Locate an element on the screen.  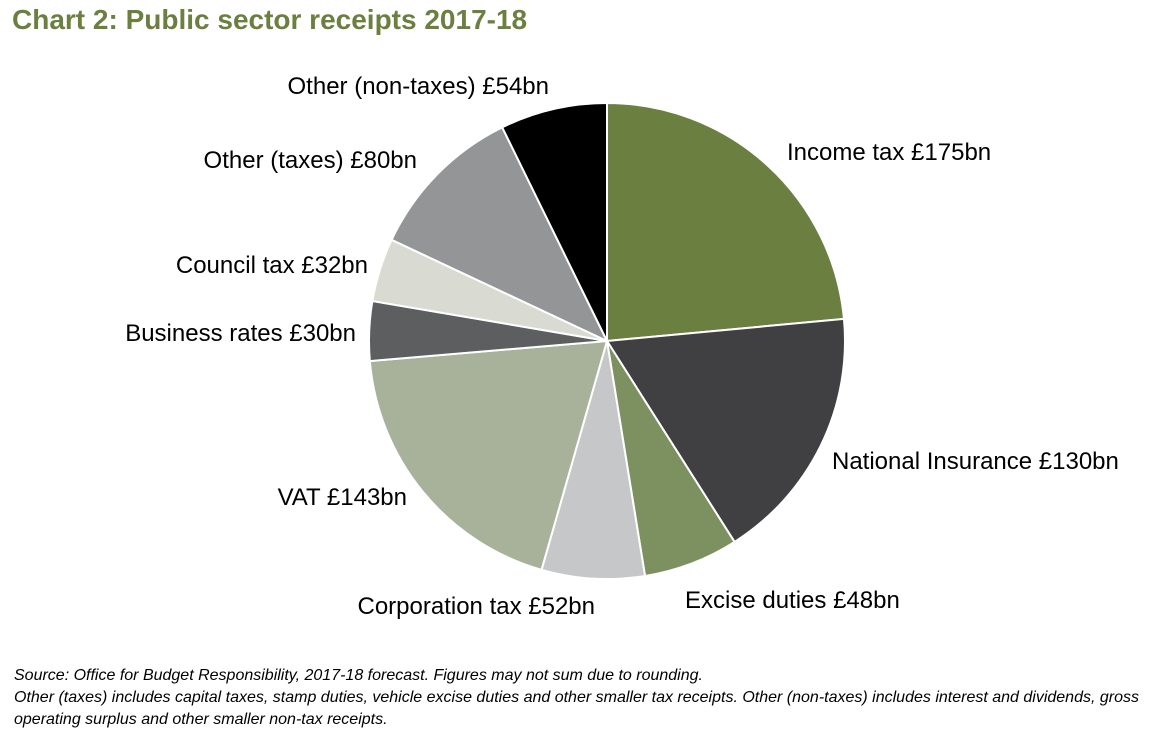
slice-label-other-taxes: Other (taxes) £80bn is located at coordinates (310, 160).